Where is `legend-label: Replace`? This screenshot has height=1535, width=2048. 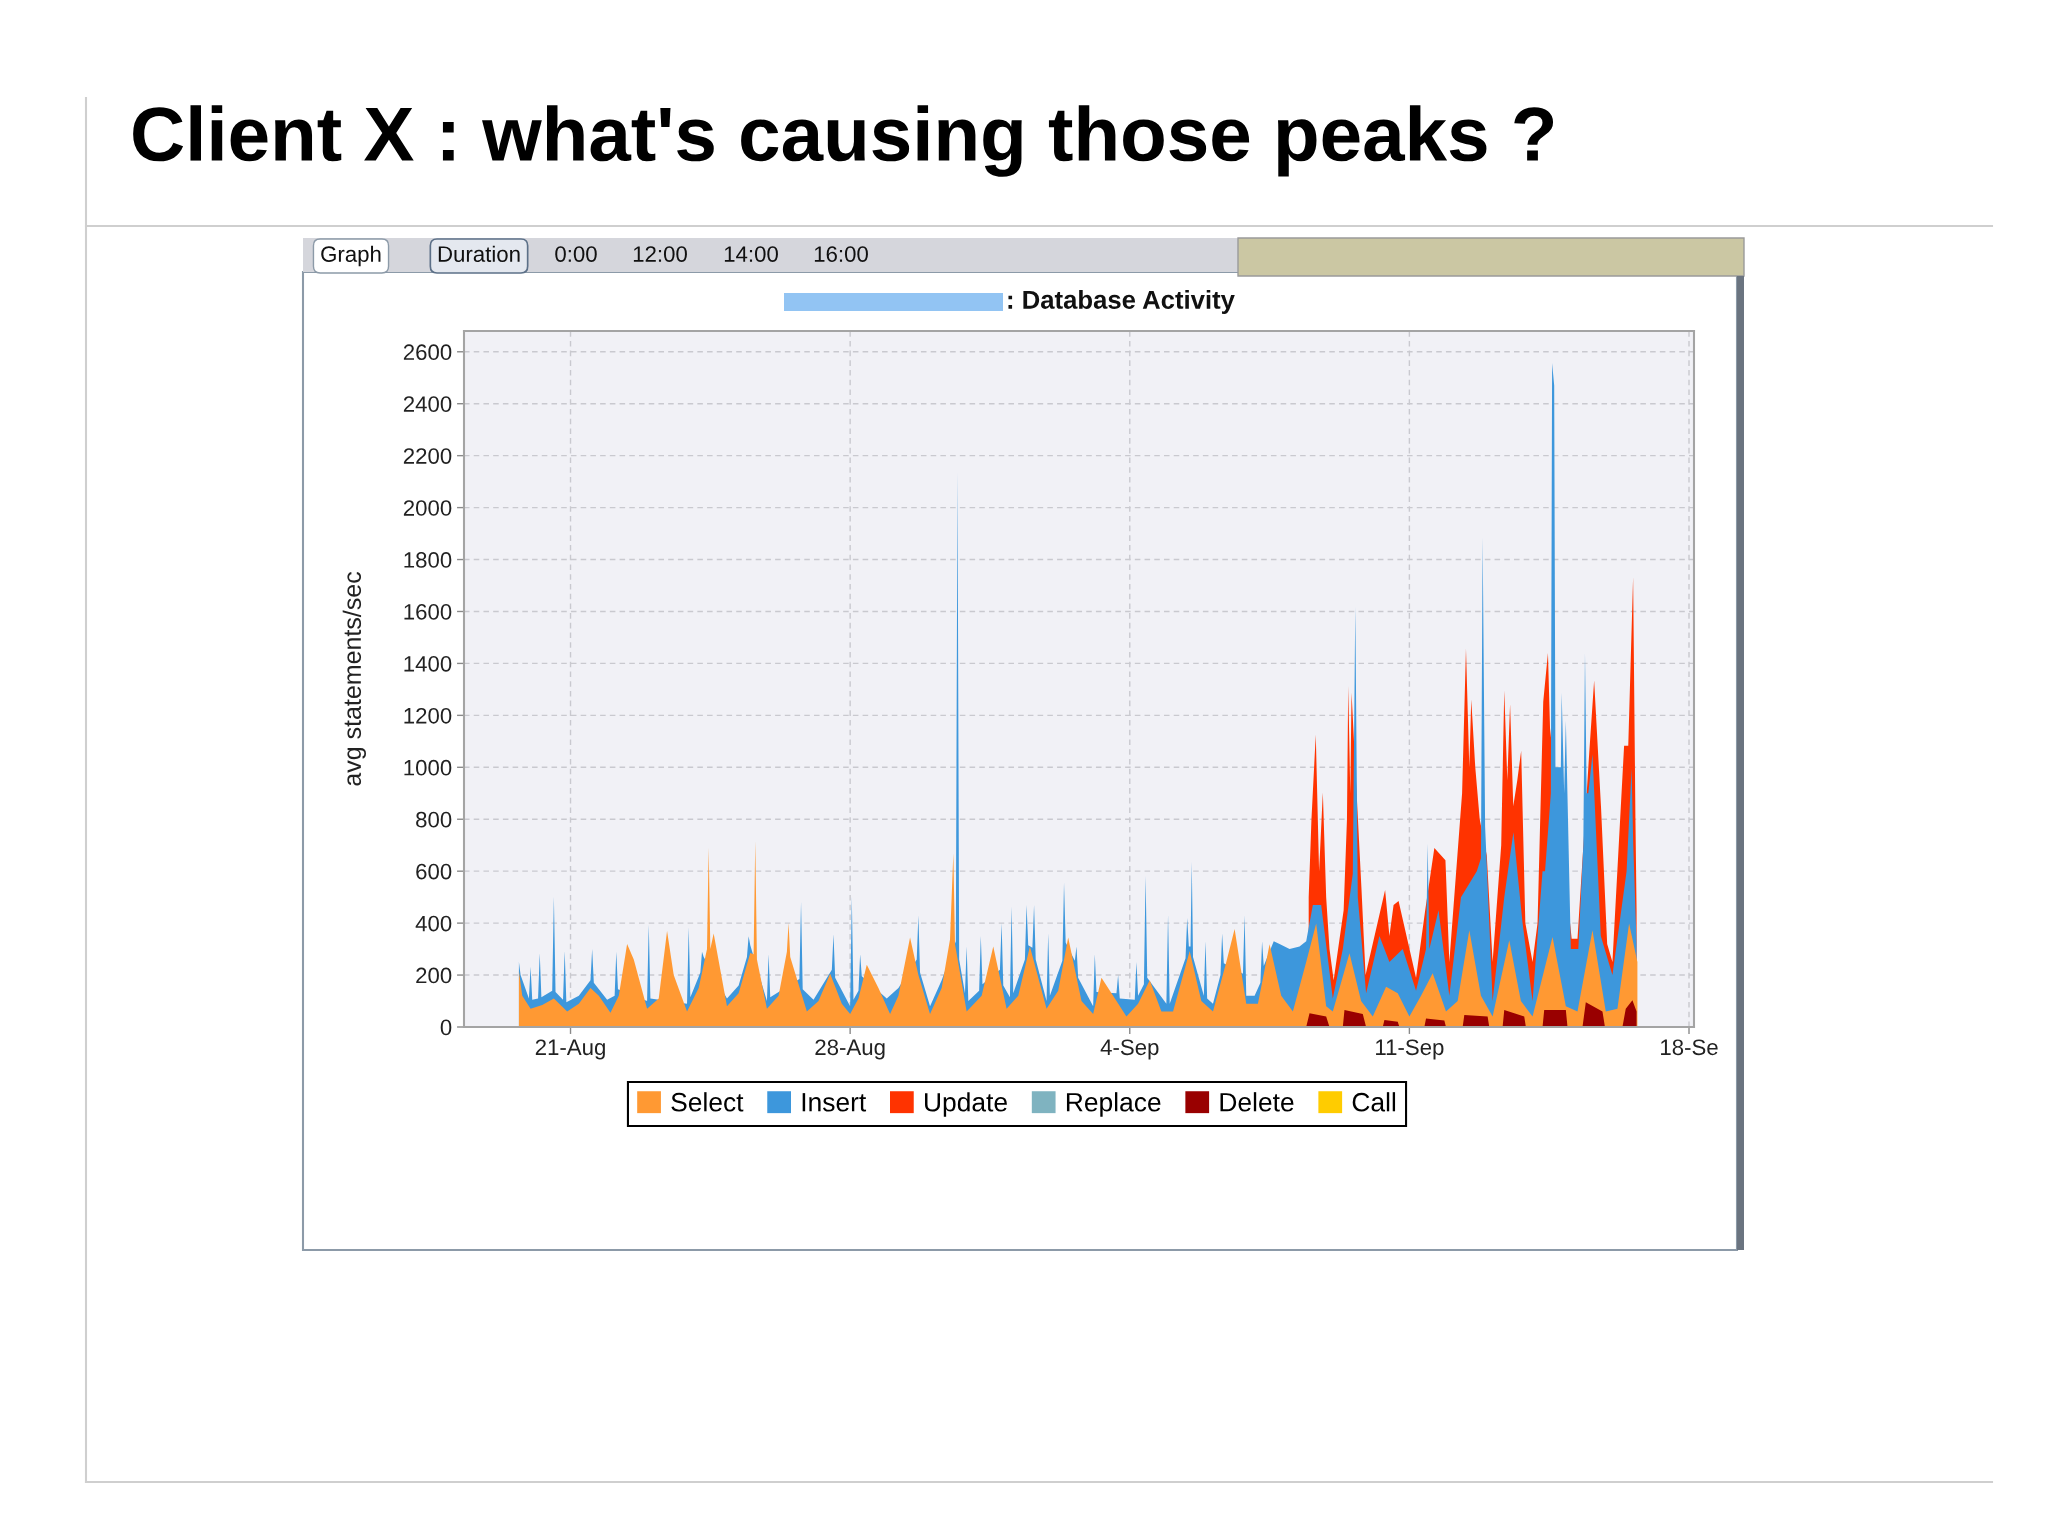
legend-label: Replace is located at coordinates (1113, 1104).